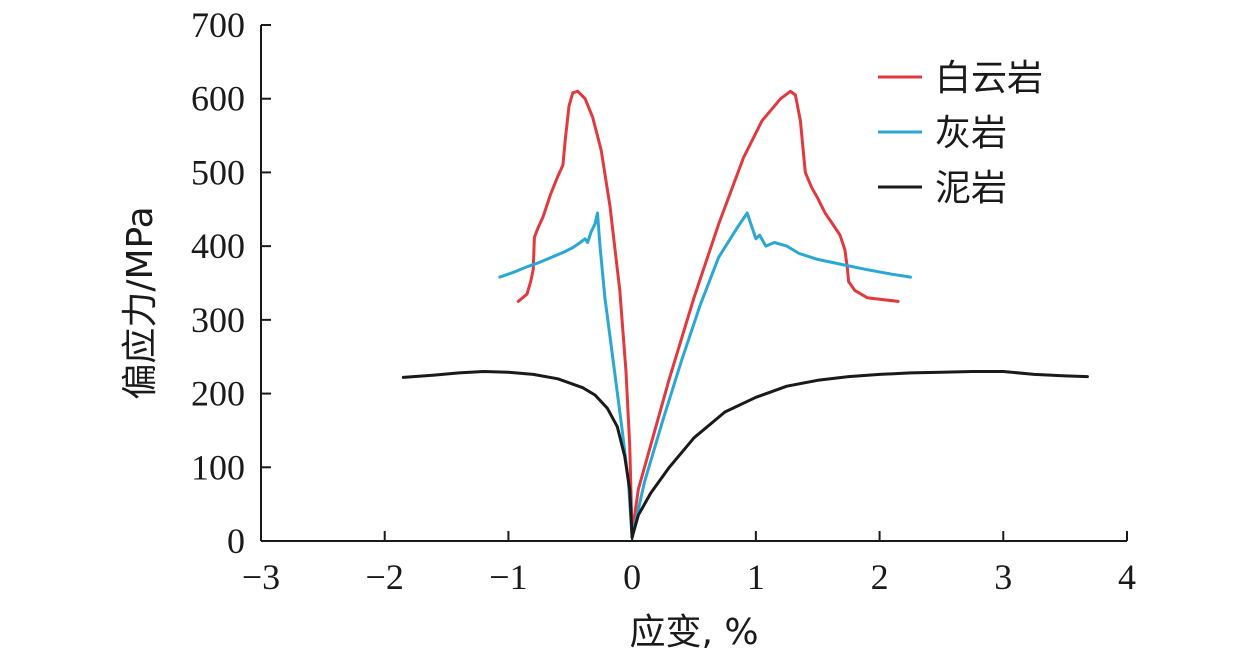  I want to click on legend-label-mudstone: 泥岩, so click(971, 188).